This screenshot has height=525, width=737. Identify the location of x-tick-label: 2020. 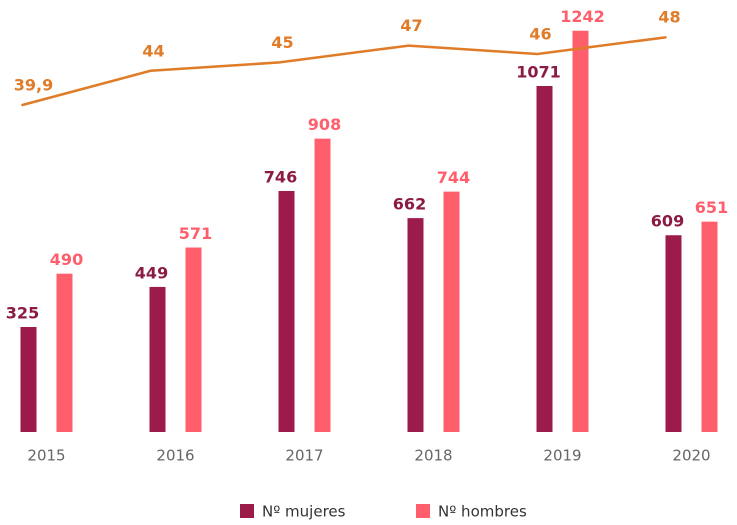
(691, 456).